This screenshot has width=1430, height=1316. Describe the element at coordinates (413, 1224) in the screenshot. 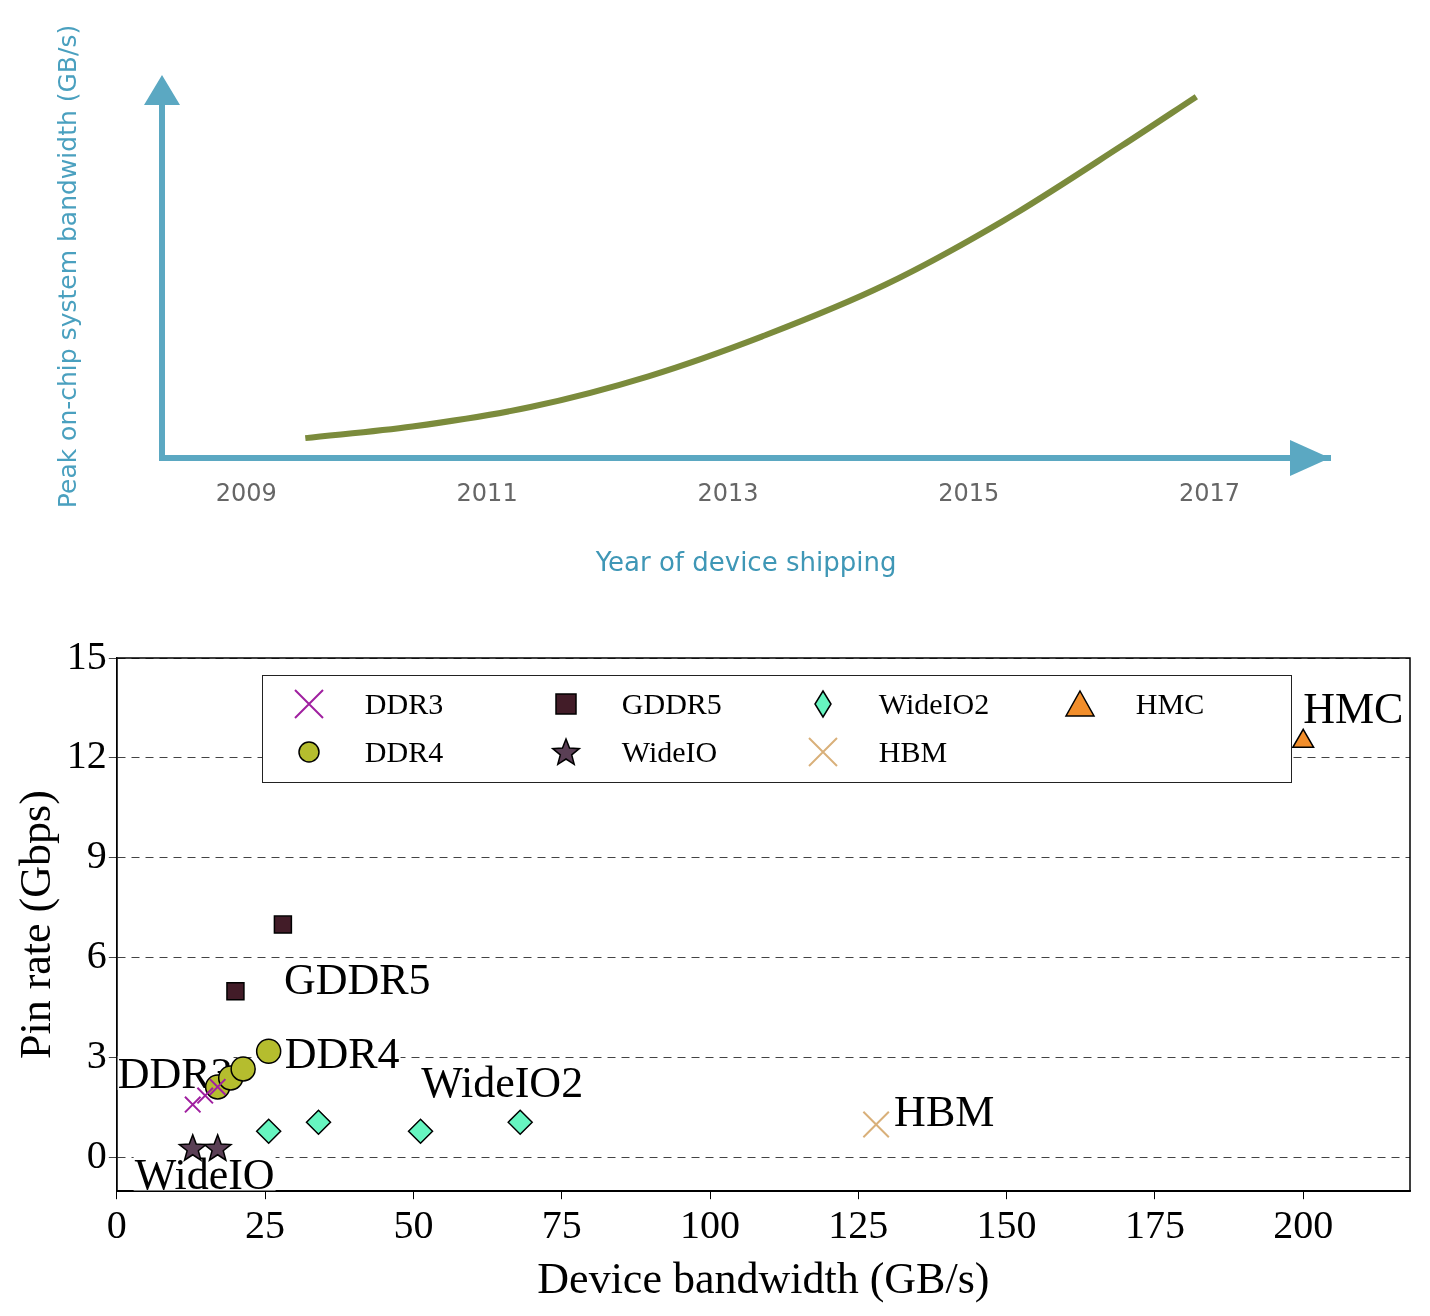

I see `x-tick-label: 50` at that location.